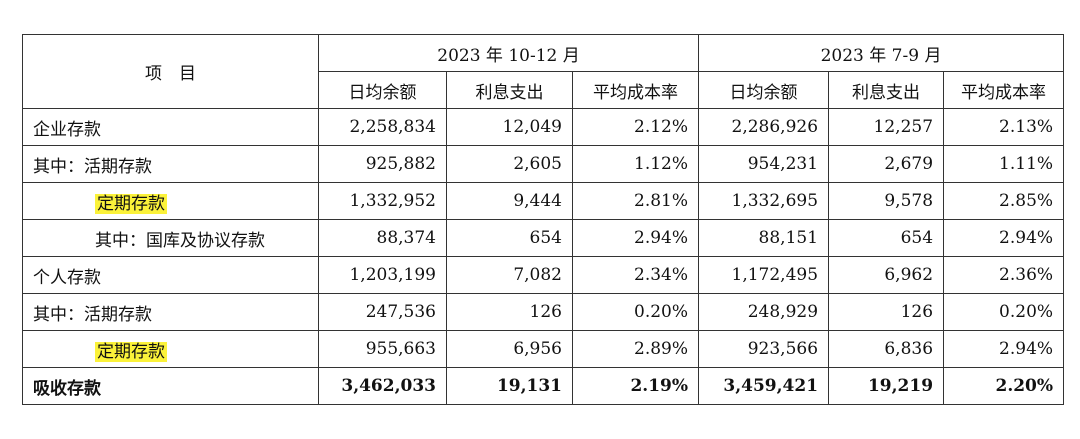 The height and width of the screenshot is (439, 1080). What do you see at coordinates (1004, 201) in the screenshot?
I see `cell-value: 2.85%` at bounding box center [1004, 201].